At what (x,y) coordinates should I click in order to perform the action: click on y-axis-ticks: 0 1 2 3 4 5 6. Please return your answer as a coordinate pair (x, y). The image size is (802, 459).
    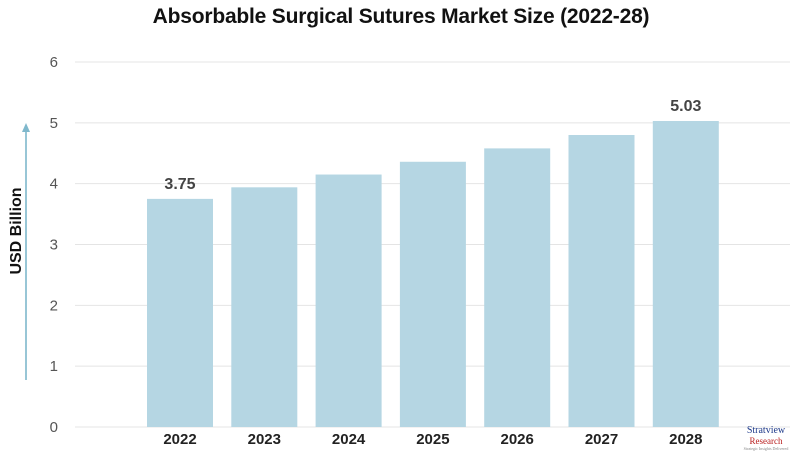
    Looking at the image, I should click on (54, 245).